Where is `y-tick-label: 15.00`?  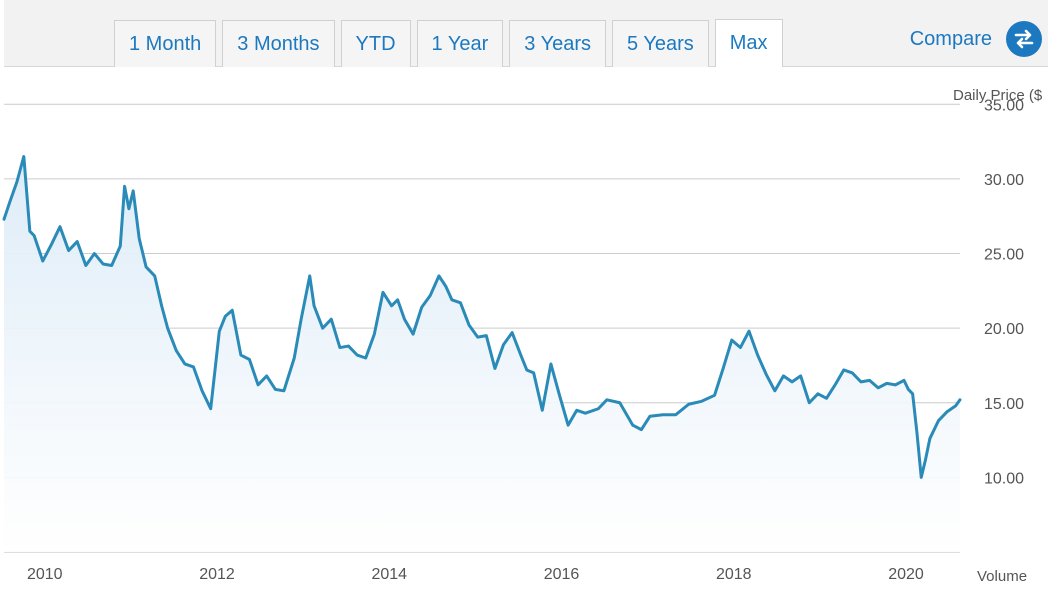
y-tick-label: 15.00 is located at coordinates (1004, 404).